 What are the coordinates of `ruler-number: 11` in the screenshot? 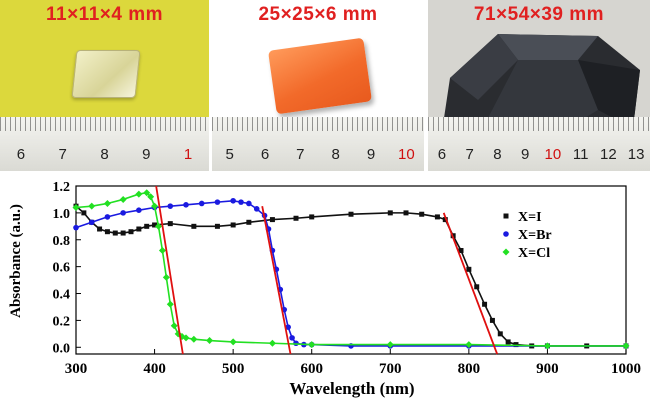 It's located at (580, 154).